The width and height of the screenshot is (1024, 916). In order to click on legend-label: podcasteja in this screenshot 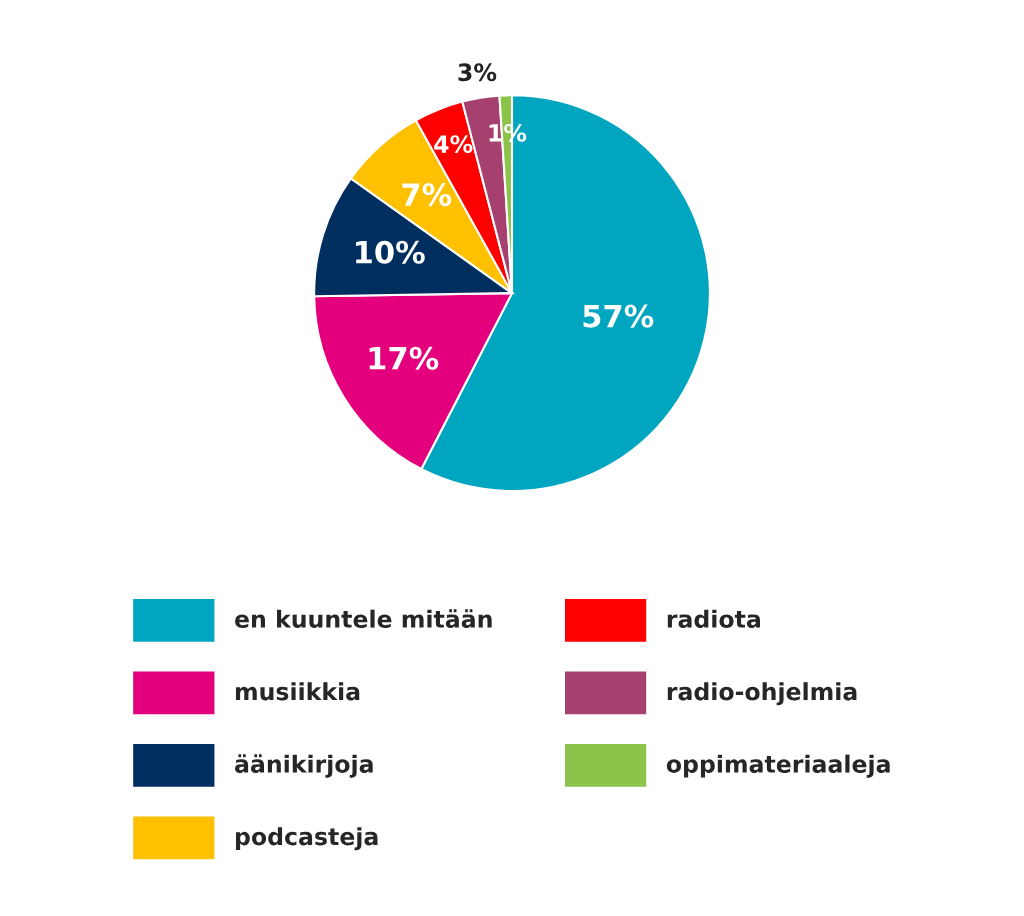, I will do `click(306, 839)`.